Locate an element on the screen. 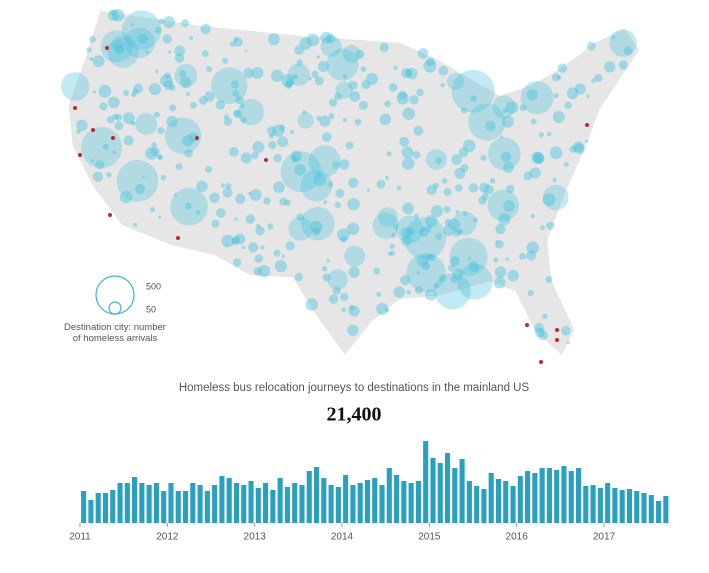 Image resolution: width=709 pixels, height=573 pixels. legend-size-circle is located at coordinates (115, 295).